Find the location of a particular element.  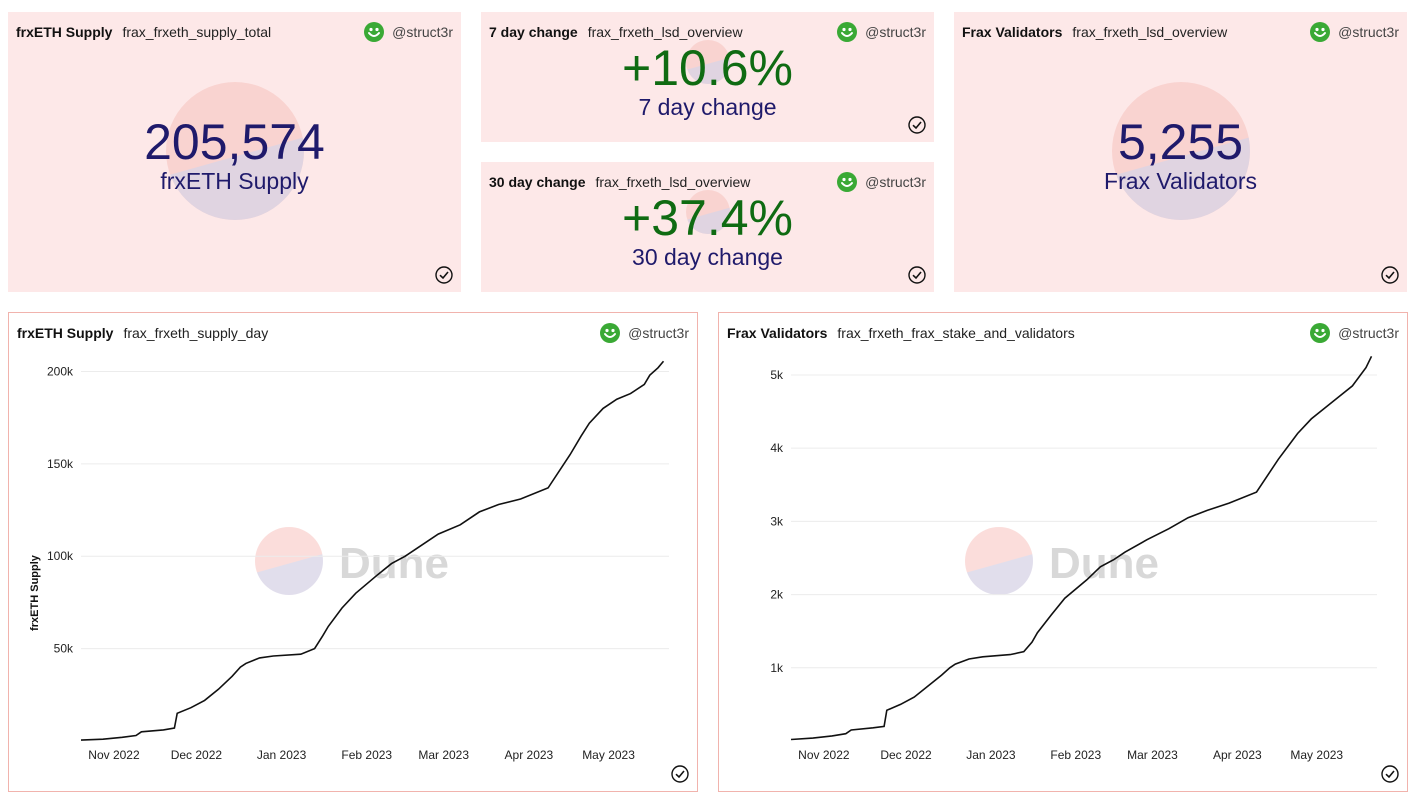

y-tick-label: 3k is located at coordinates (777, 521).